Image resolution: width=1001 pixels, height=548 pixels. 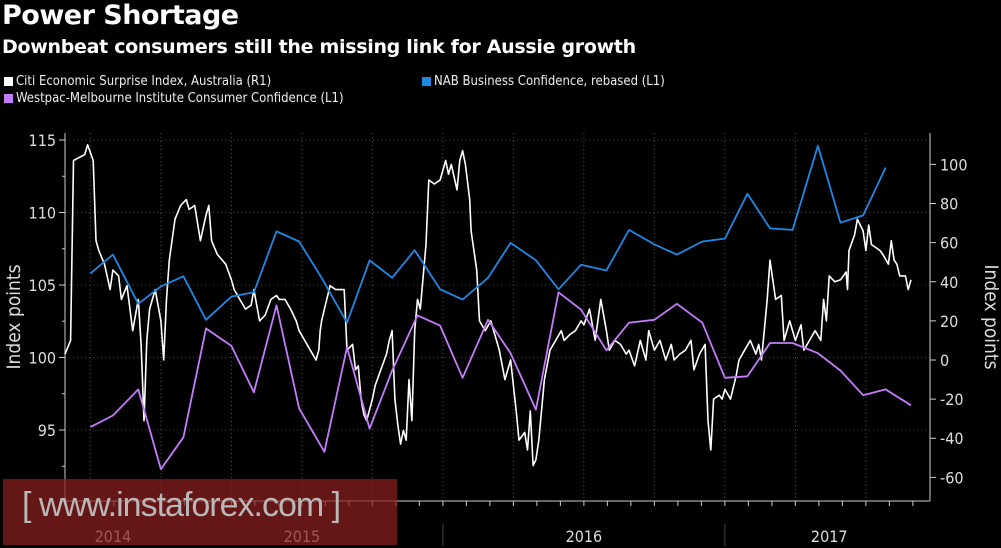 What do you see at coordinates (8, 98) in the screenshot?
I see `legend-swatch-westpac` at bounding box center [8, 98].